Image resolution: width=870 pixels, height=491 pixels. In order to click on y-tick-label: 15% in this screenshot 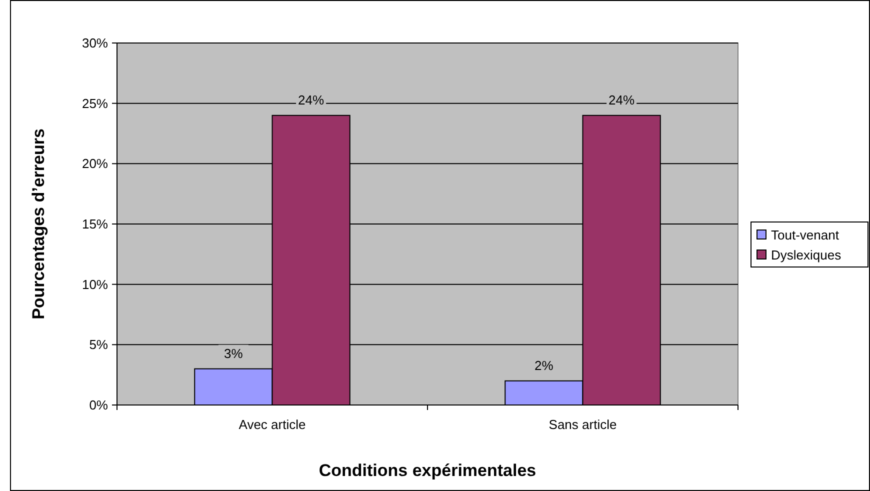, I will do `click(95, 224)`.